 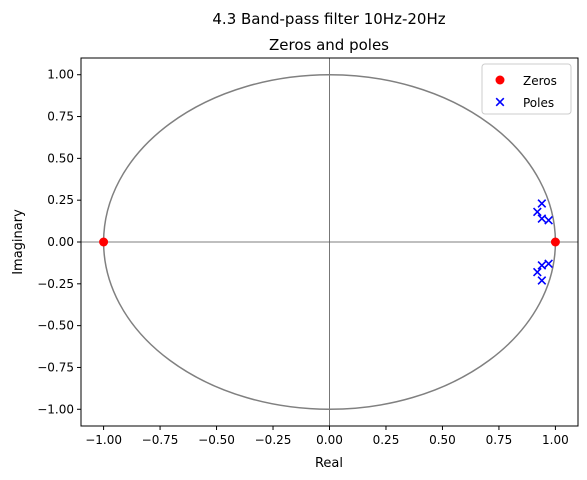 I want to click on y-tick-label: −0.25, so click(x=55, y=284).